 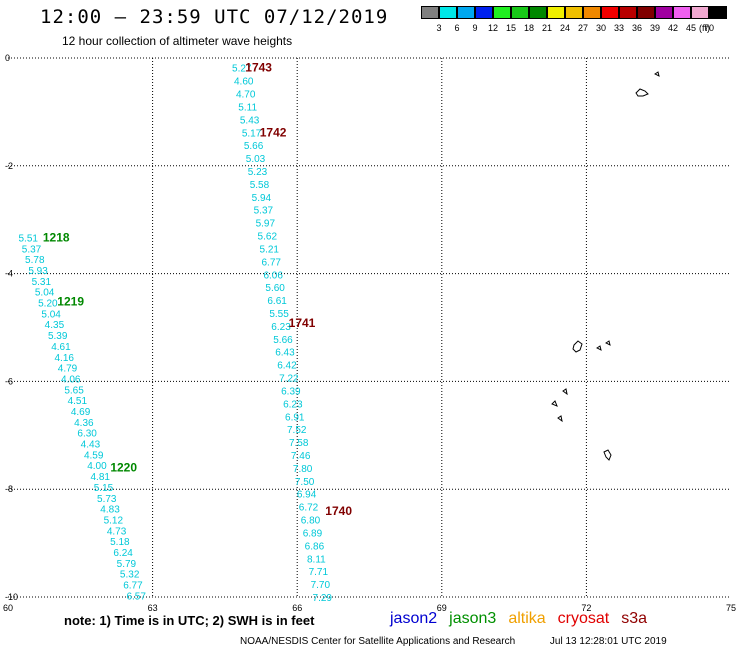 I want to click on legend-label: 21, so click(x=546, y=28).